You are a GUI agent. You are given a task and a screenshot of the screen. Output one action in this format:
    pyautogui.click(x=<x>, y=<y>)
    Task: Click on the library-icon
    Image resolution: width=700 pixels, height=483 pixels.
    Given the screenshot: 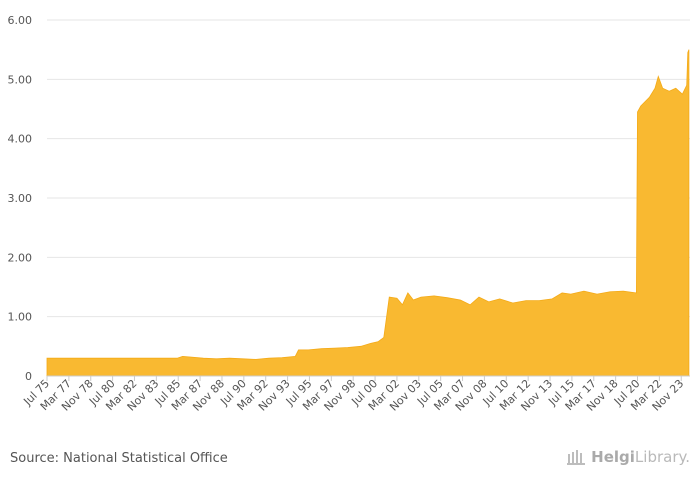 What is the action you would take?
    pyautogui.click(x=576, y=457)
    